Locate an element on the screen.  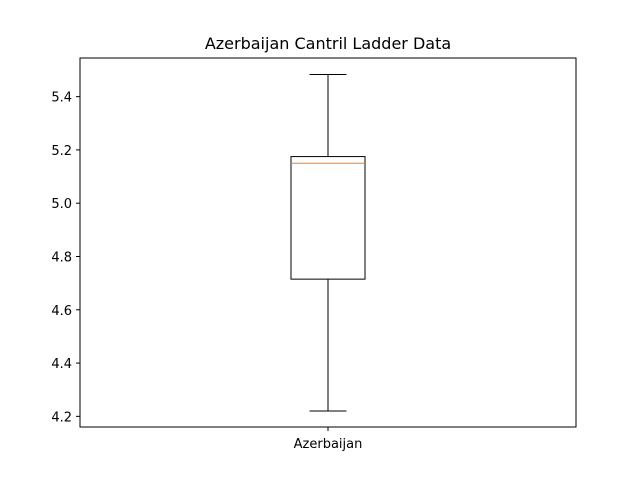
y-tick-label: 5.2 is located at coordinates (61, 151).